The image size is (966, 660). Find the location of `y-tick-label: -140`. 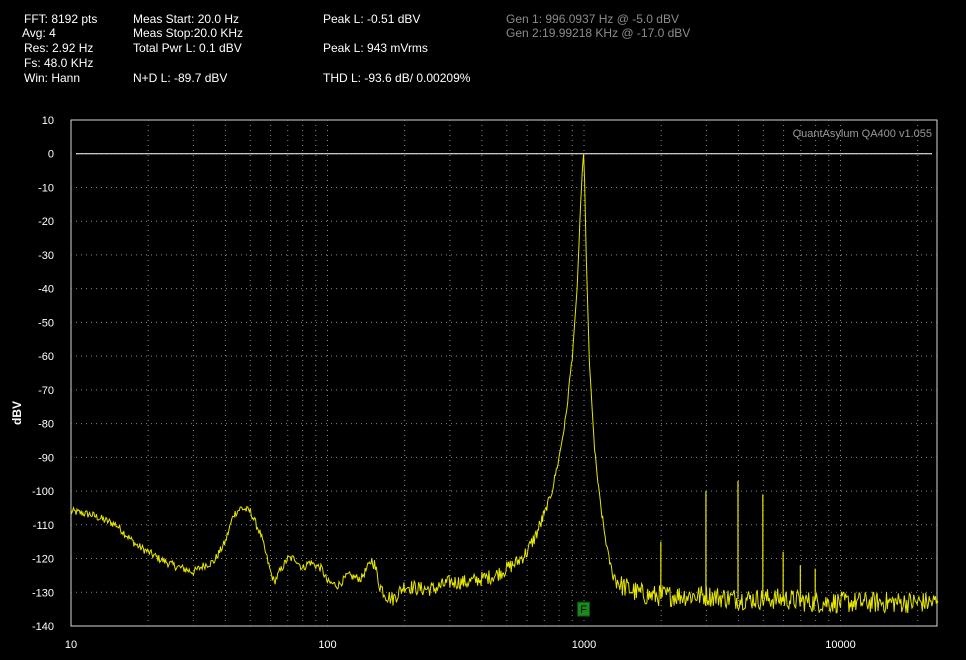

y-tick-label: -140 is located at coordinates (43, 627).